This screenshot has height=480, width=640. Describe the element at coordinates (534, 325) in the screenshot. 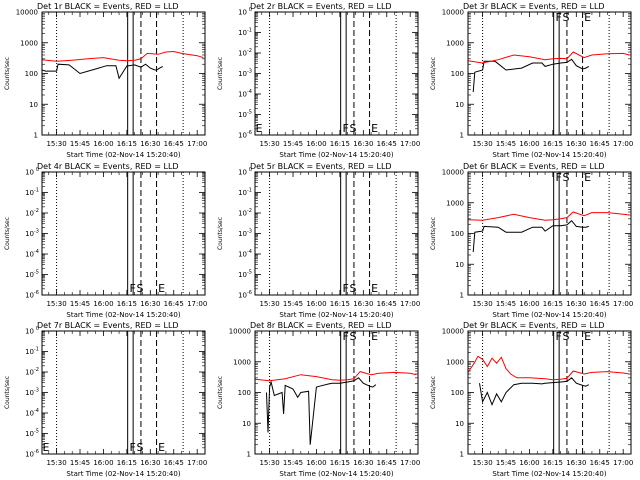

I see `panel-title: Det 9r BLACK = Events, RED = LLD` at that location.